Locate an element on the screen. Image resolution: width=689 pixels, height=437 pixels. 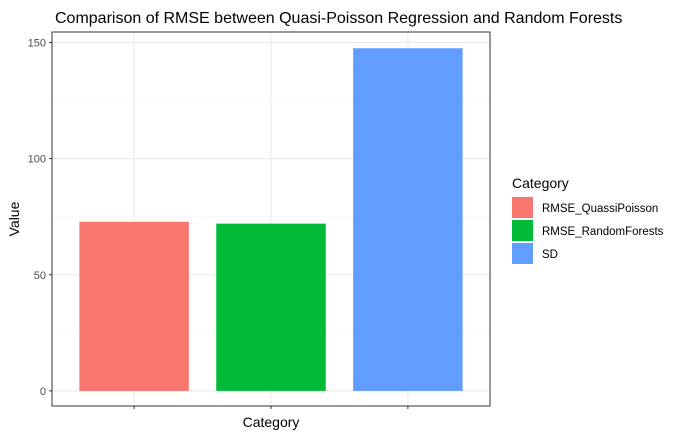
bar-rmse-randomforests is located at coordinates (271, 307).